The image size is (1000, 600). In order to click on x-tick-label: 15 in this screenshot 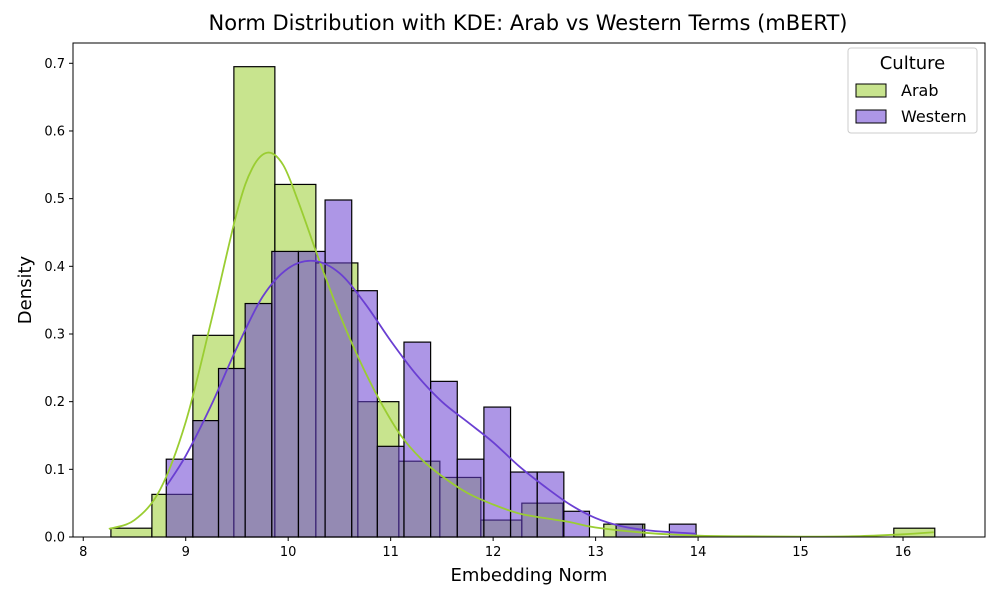, I will do `click(800, 552)`.